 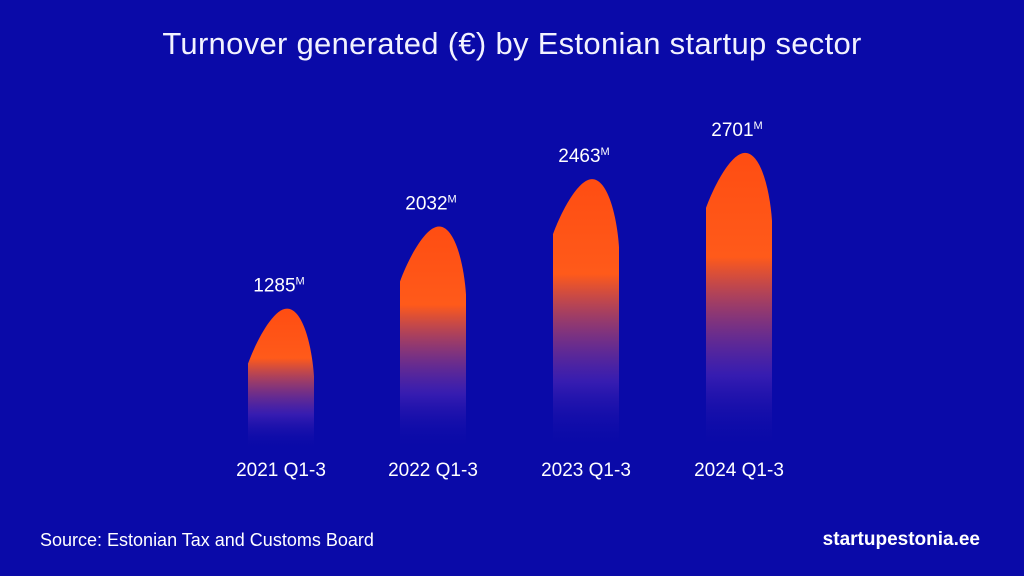 What do you see at coordinates (278, 286) in the screenshot?
I see `value-label: 1285M` at bounding box center [278, 286].